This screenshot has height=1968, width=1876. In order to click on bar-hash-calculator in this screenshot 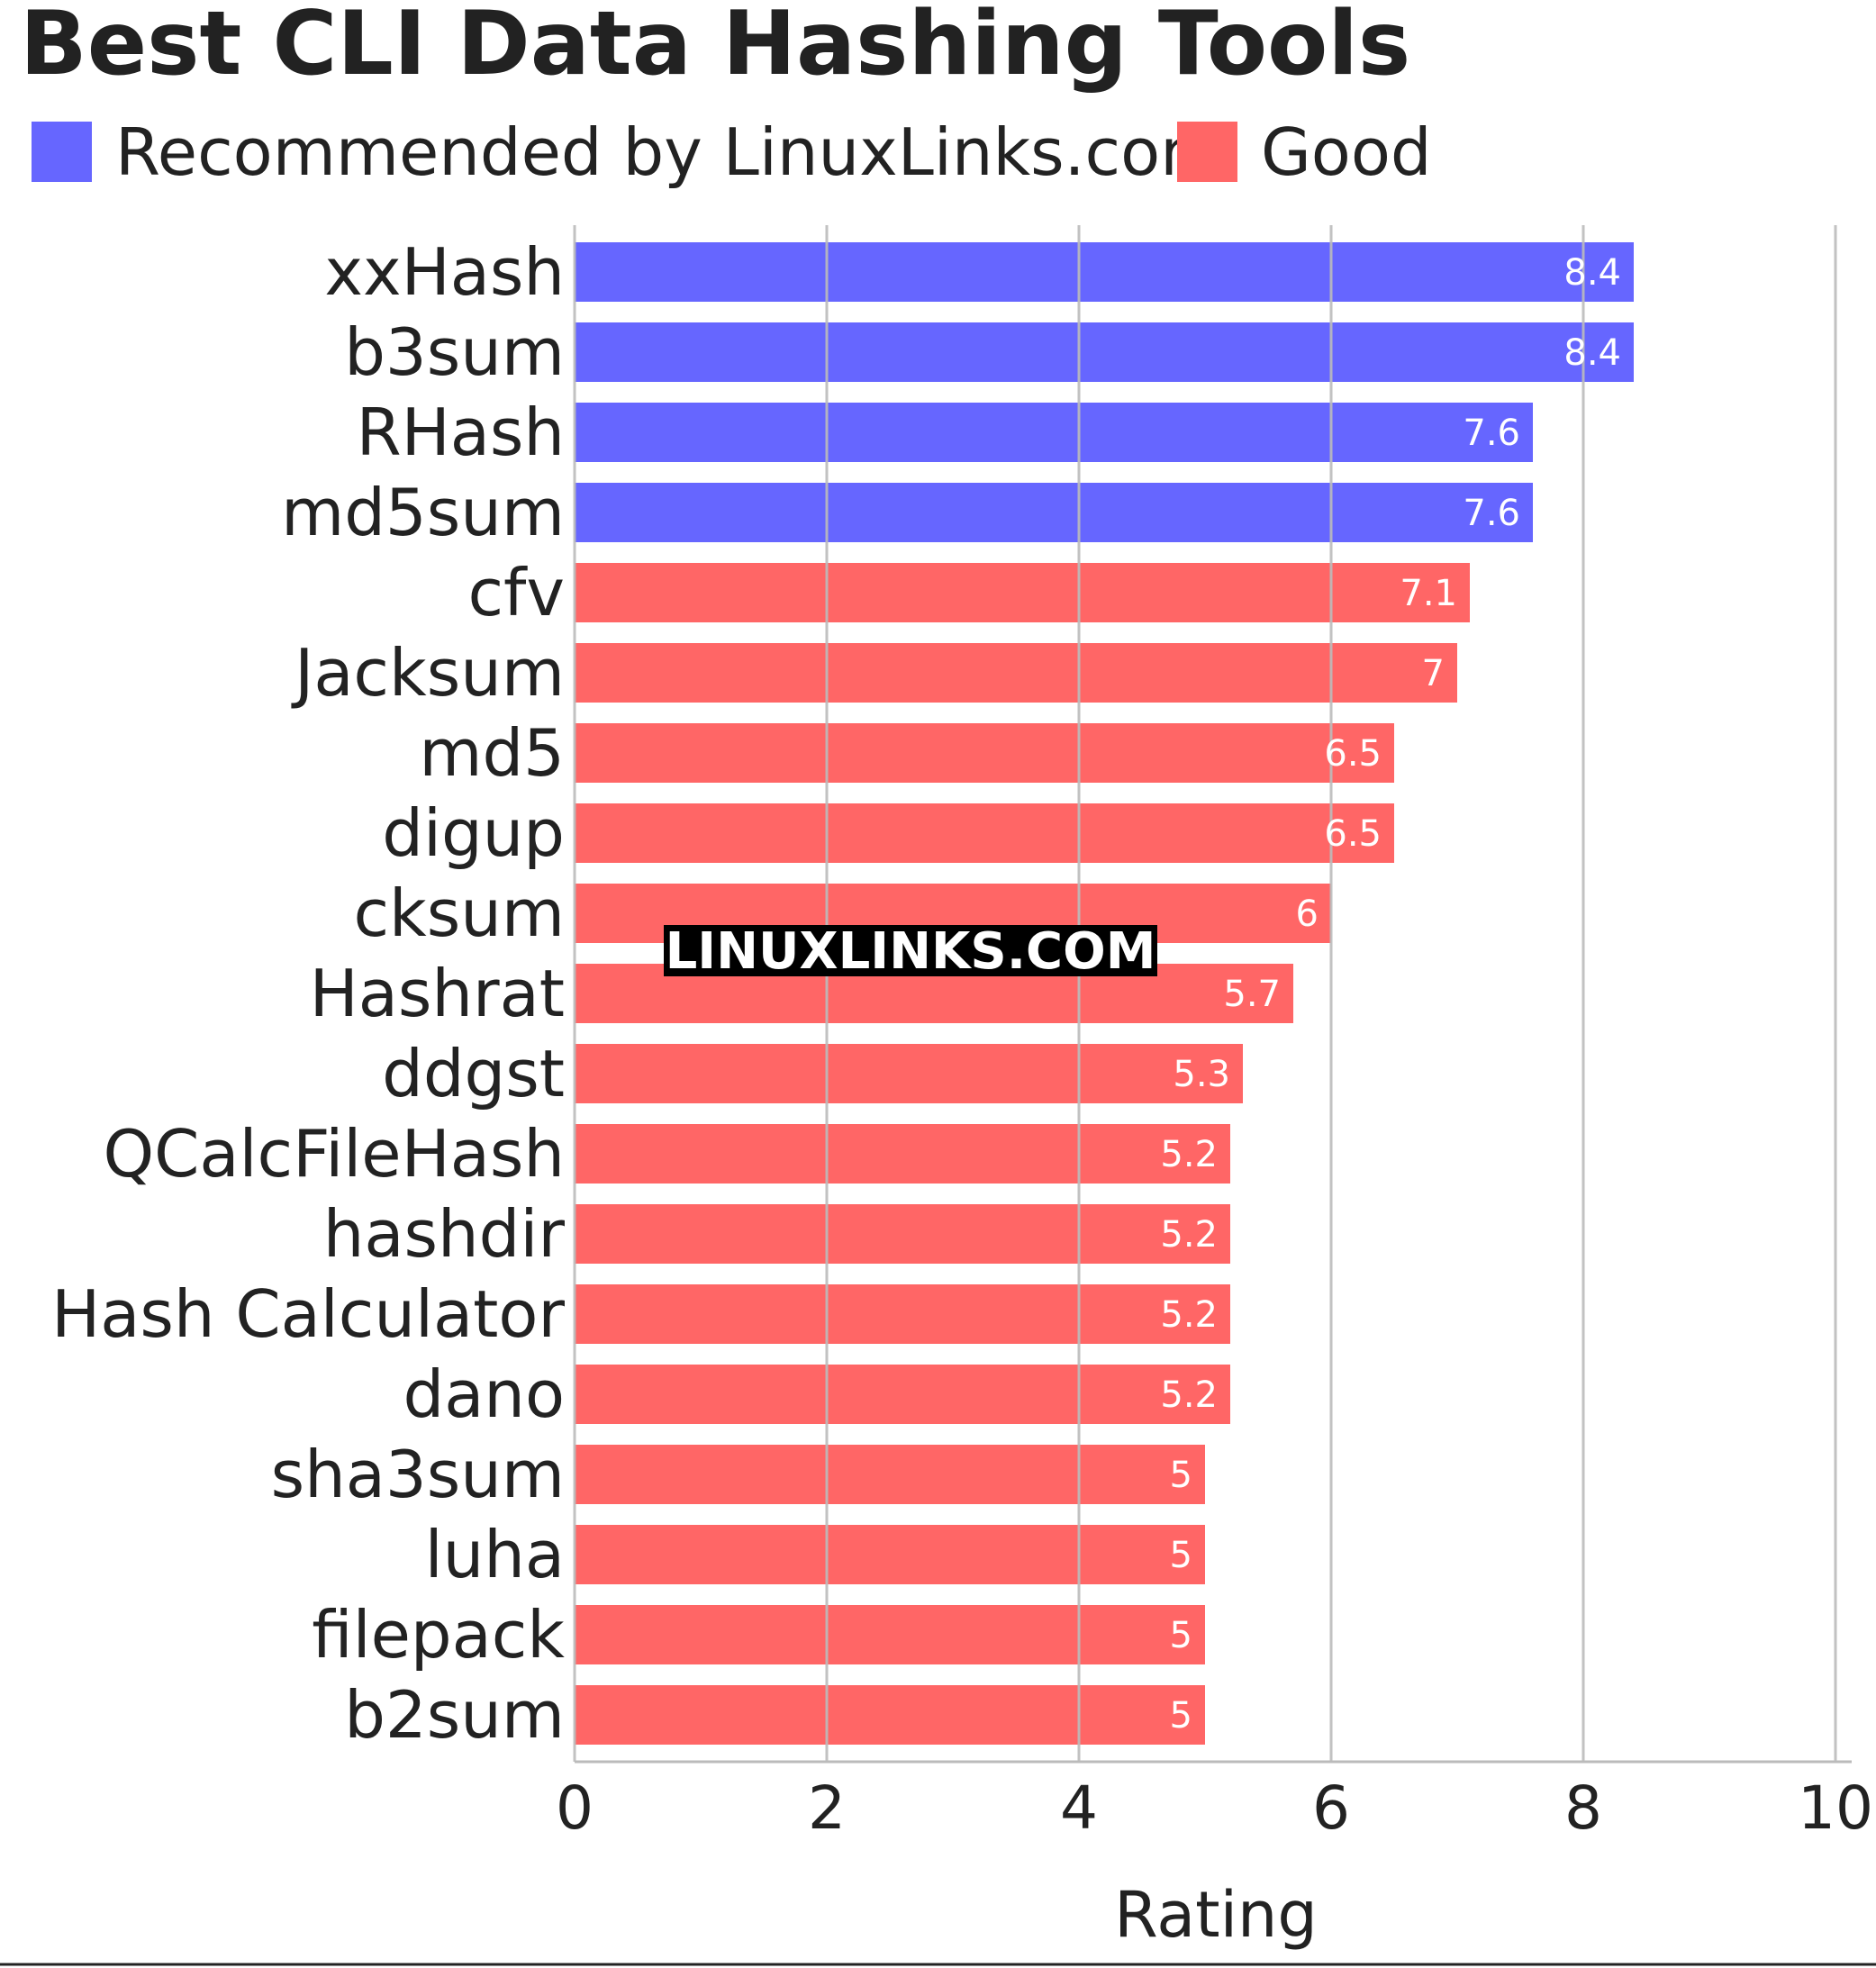, I will do `click(902, 1314)`.